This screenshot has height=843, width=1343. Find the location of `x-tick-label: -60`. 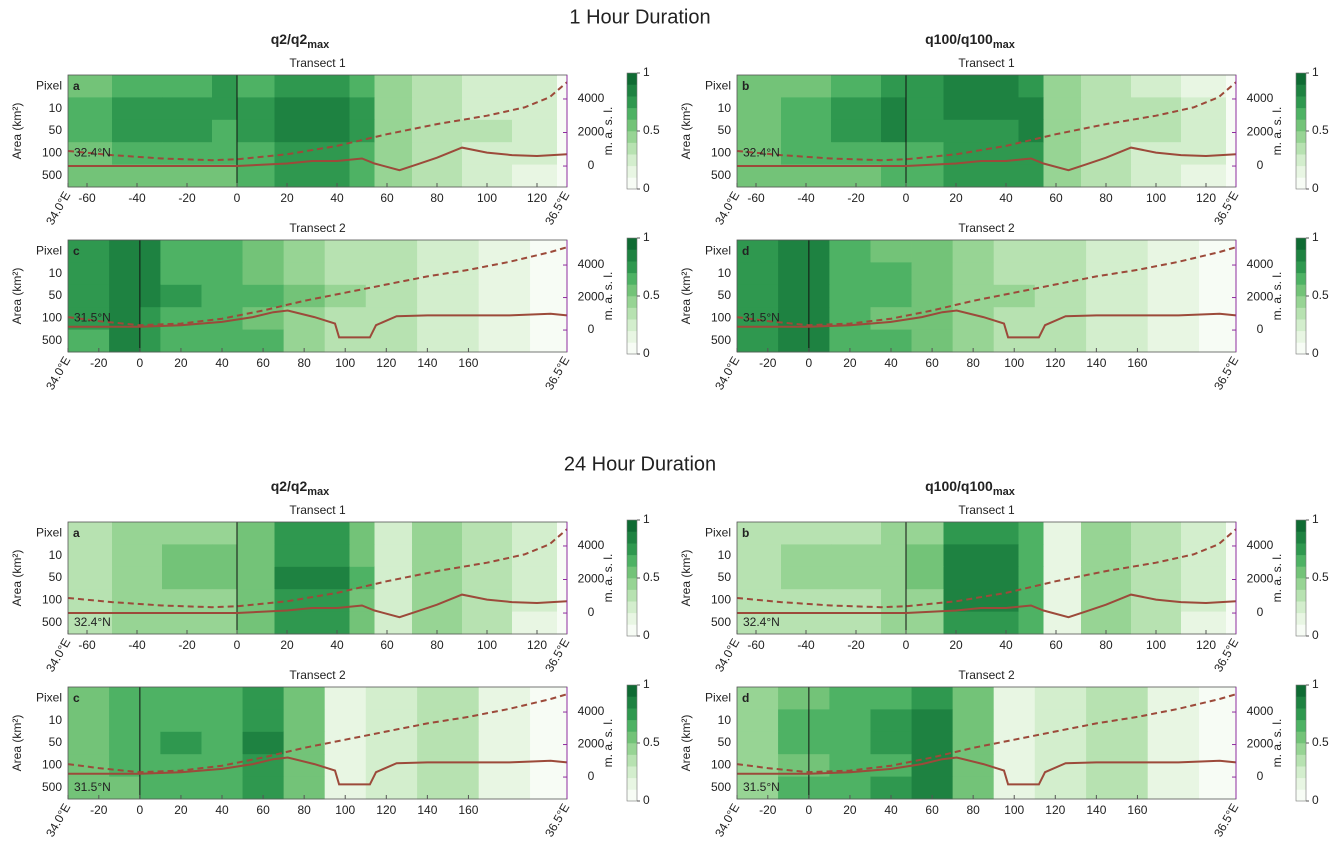

x-tick-label: -60 is located at coordinates (87, 645).